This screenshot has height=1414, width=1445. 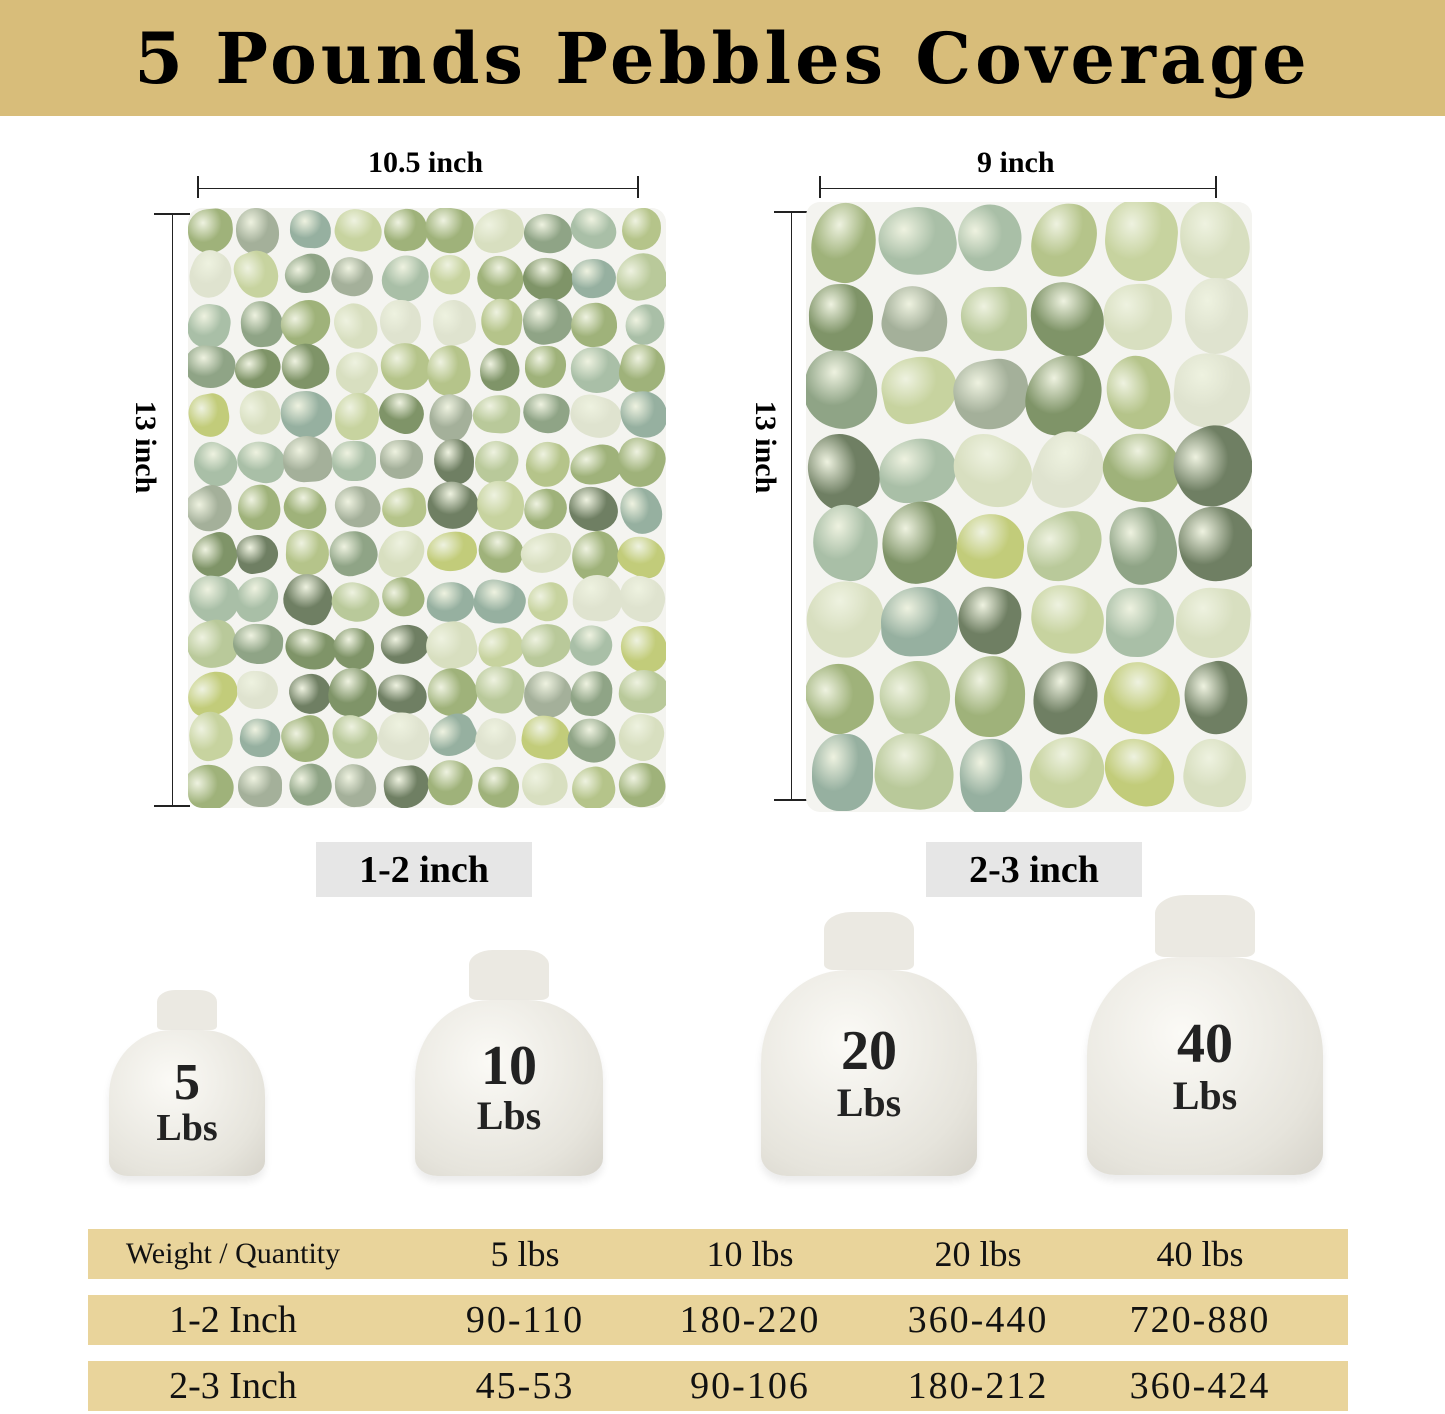 I want to click on table-cell: 360-440, so click(x=978, y=1320).